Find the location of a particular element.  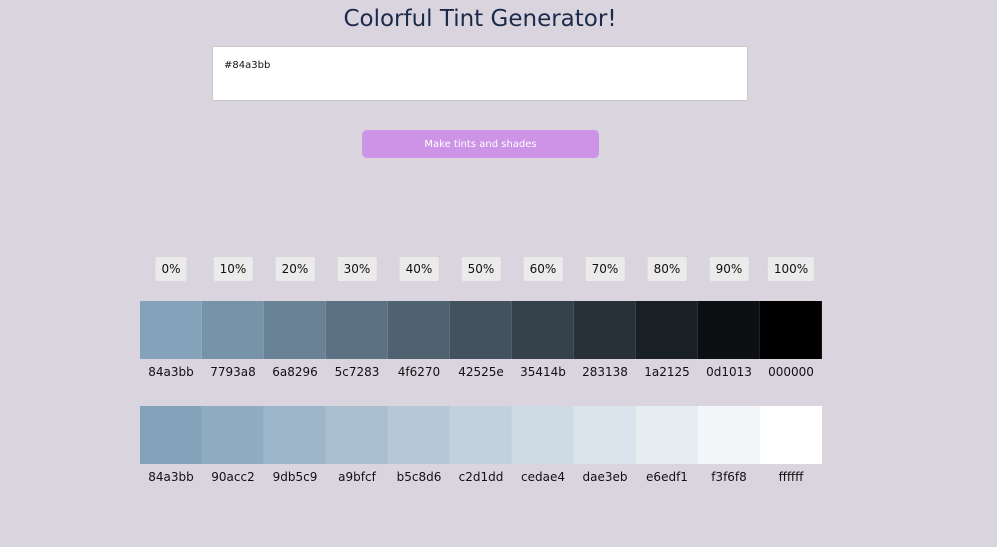

hex-label: 35414b is located at coordinates (543, 372).